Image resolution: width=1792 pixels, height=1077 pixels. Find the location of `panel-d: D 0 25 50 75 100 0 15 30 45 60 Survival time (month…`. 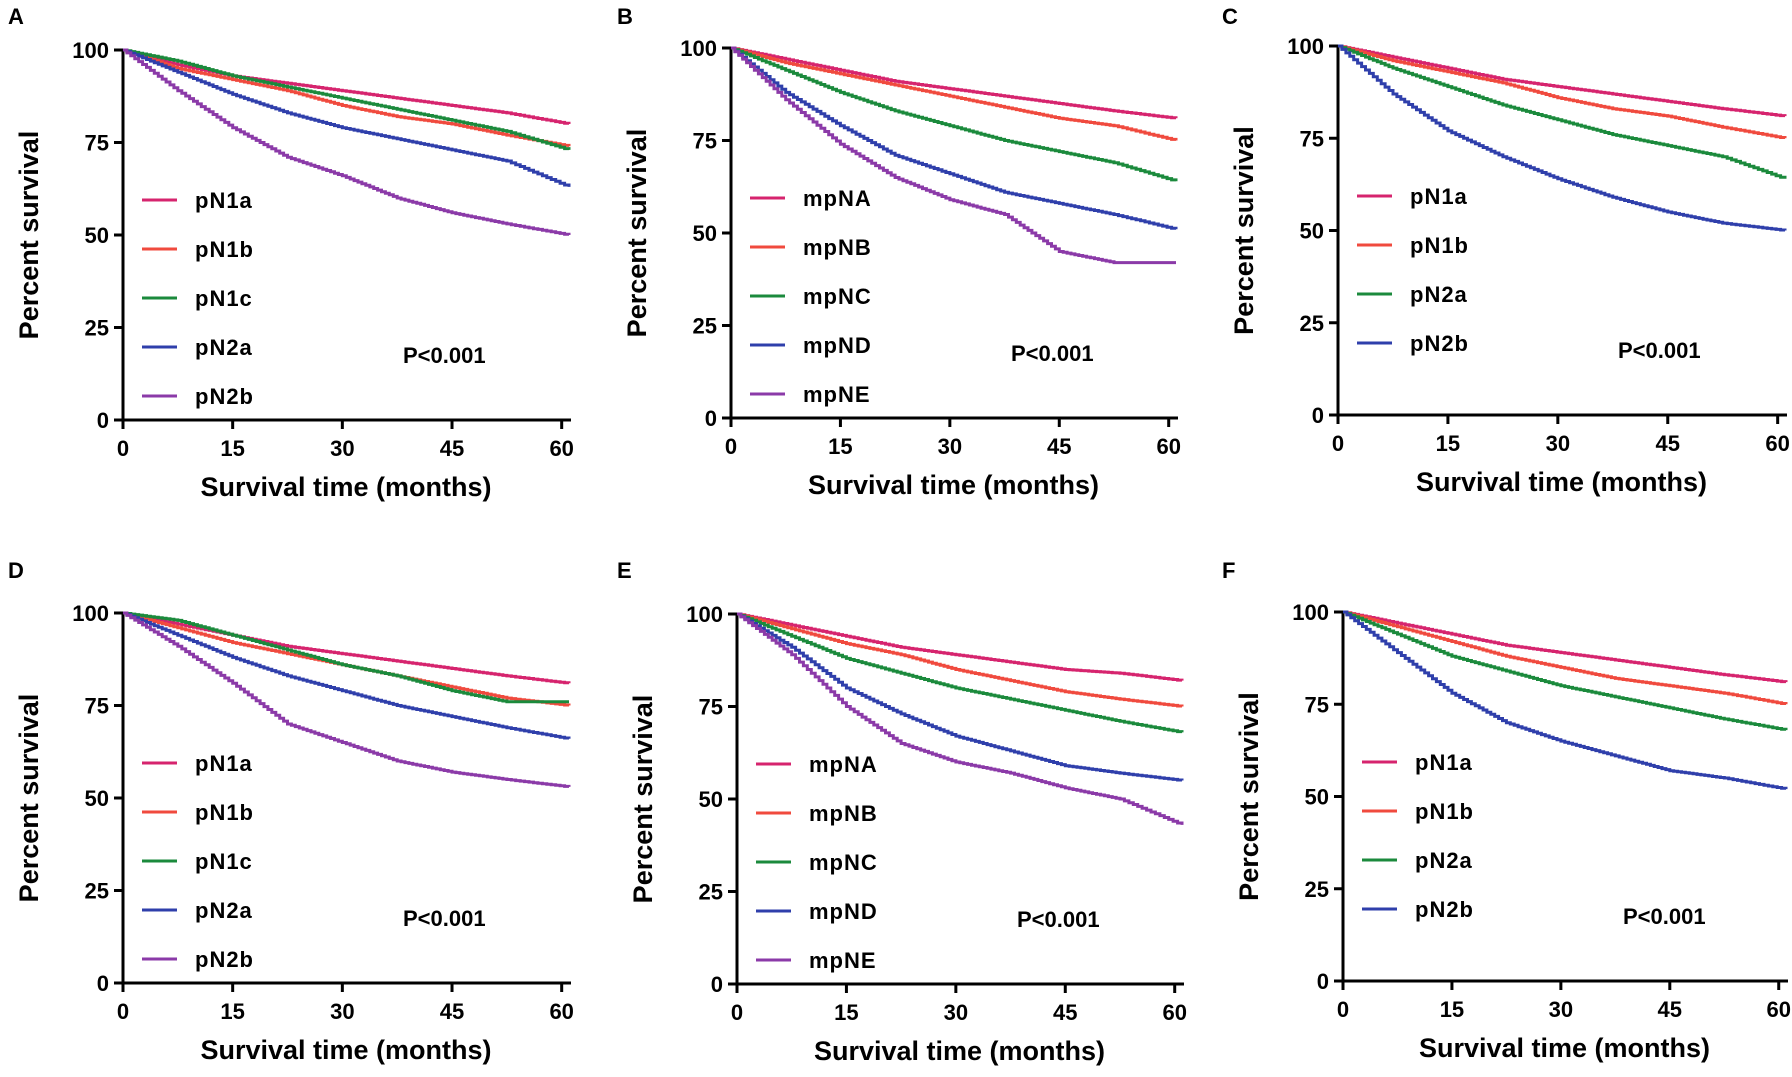

panel-d: D 0 25 50 75 100 0 15 30 45 60 Survival time (month… is located at coordinates (291, 811).